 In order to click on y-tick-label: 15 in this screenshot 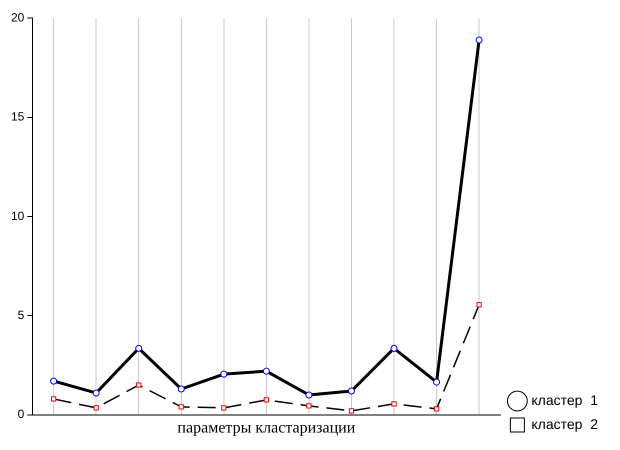, I will do `click(17, 117)`.